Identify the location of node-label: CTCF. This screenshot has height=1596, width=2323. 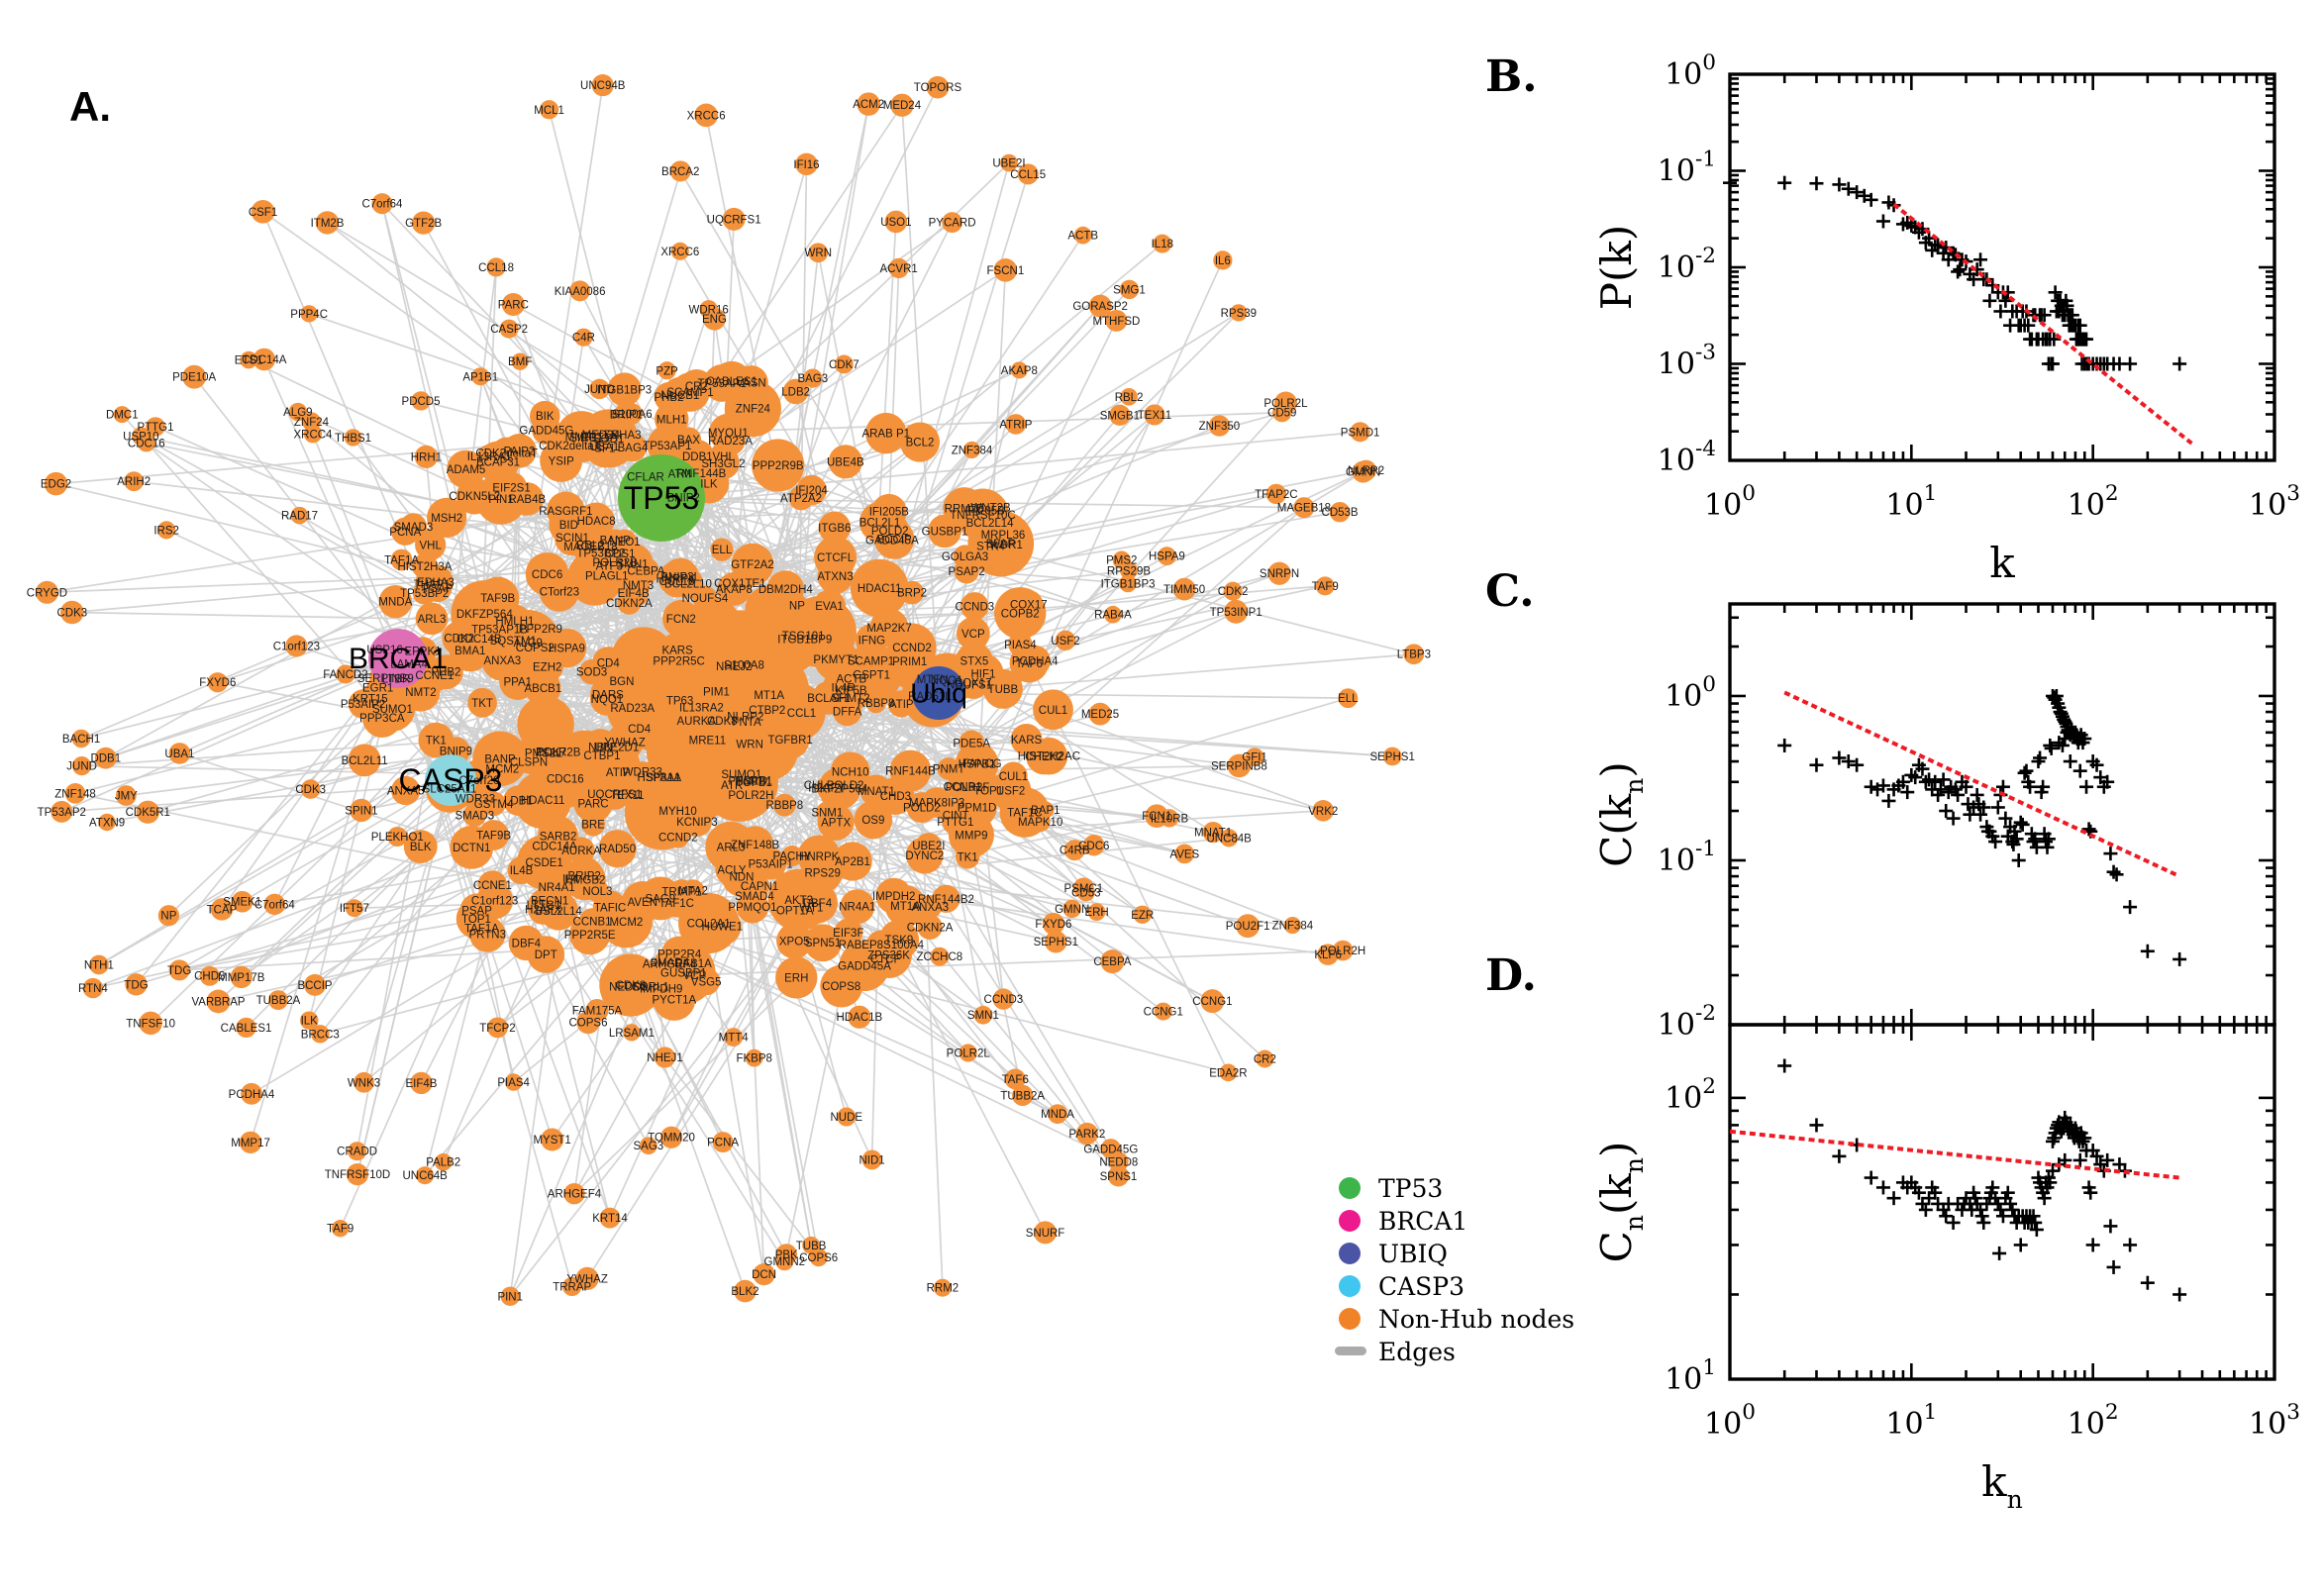
(885, 960).